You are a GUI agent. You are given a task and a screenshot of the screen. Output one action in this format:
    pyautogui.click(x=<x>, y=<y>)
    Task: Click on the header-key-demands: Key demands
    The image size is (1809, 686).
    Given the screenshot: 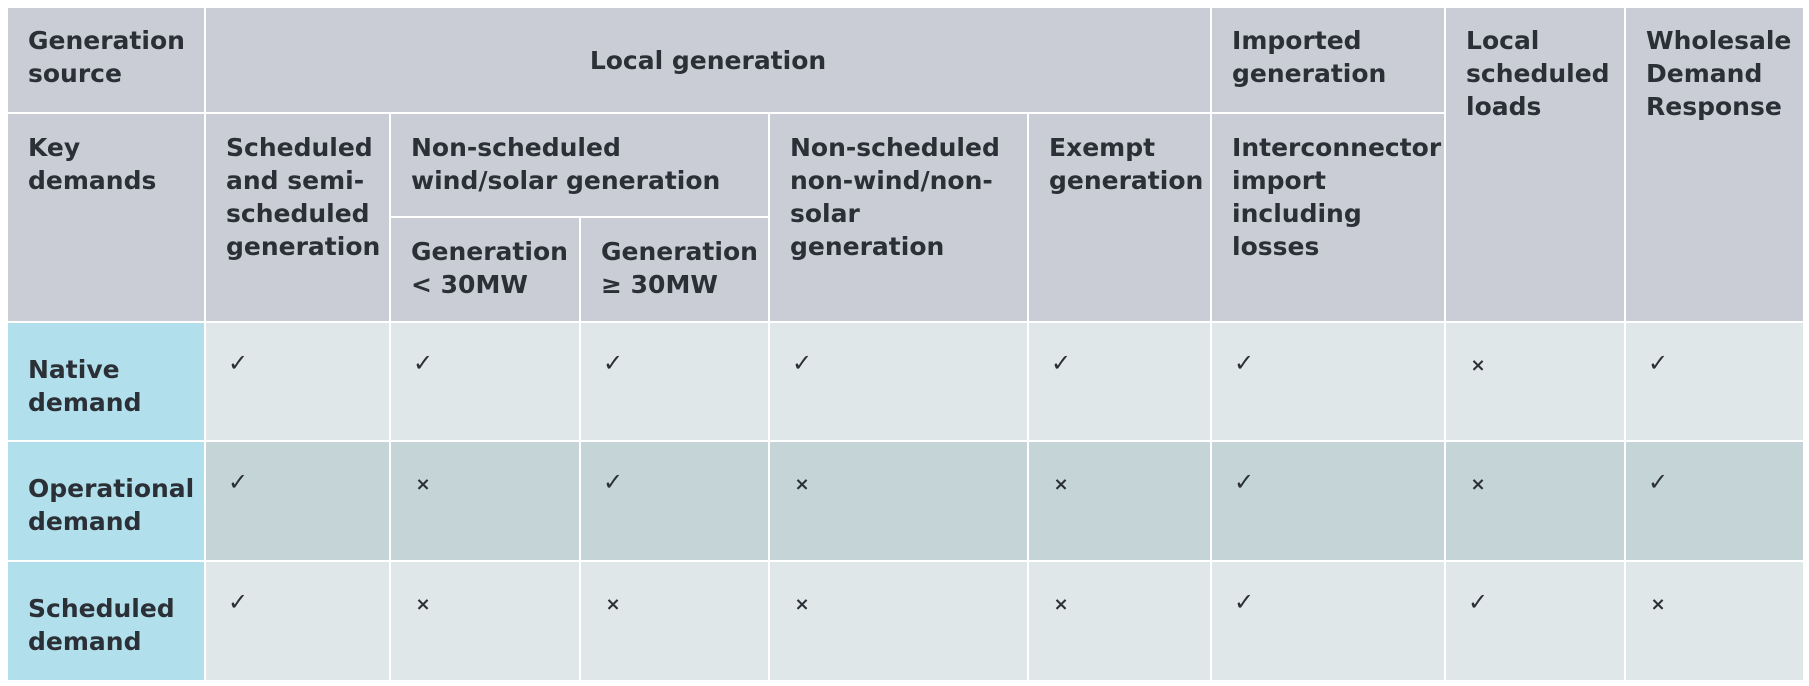 What is the action you would take?
    pyautogui.click(x=106, y=217)
    